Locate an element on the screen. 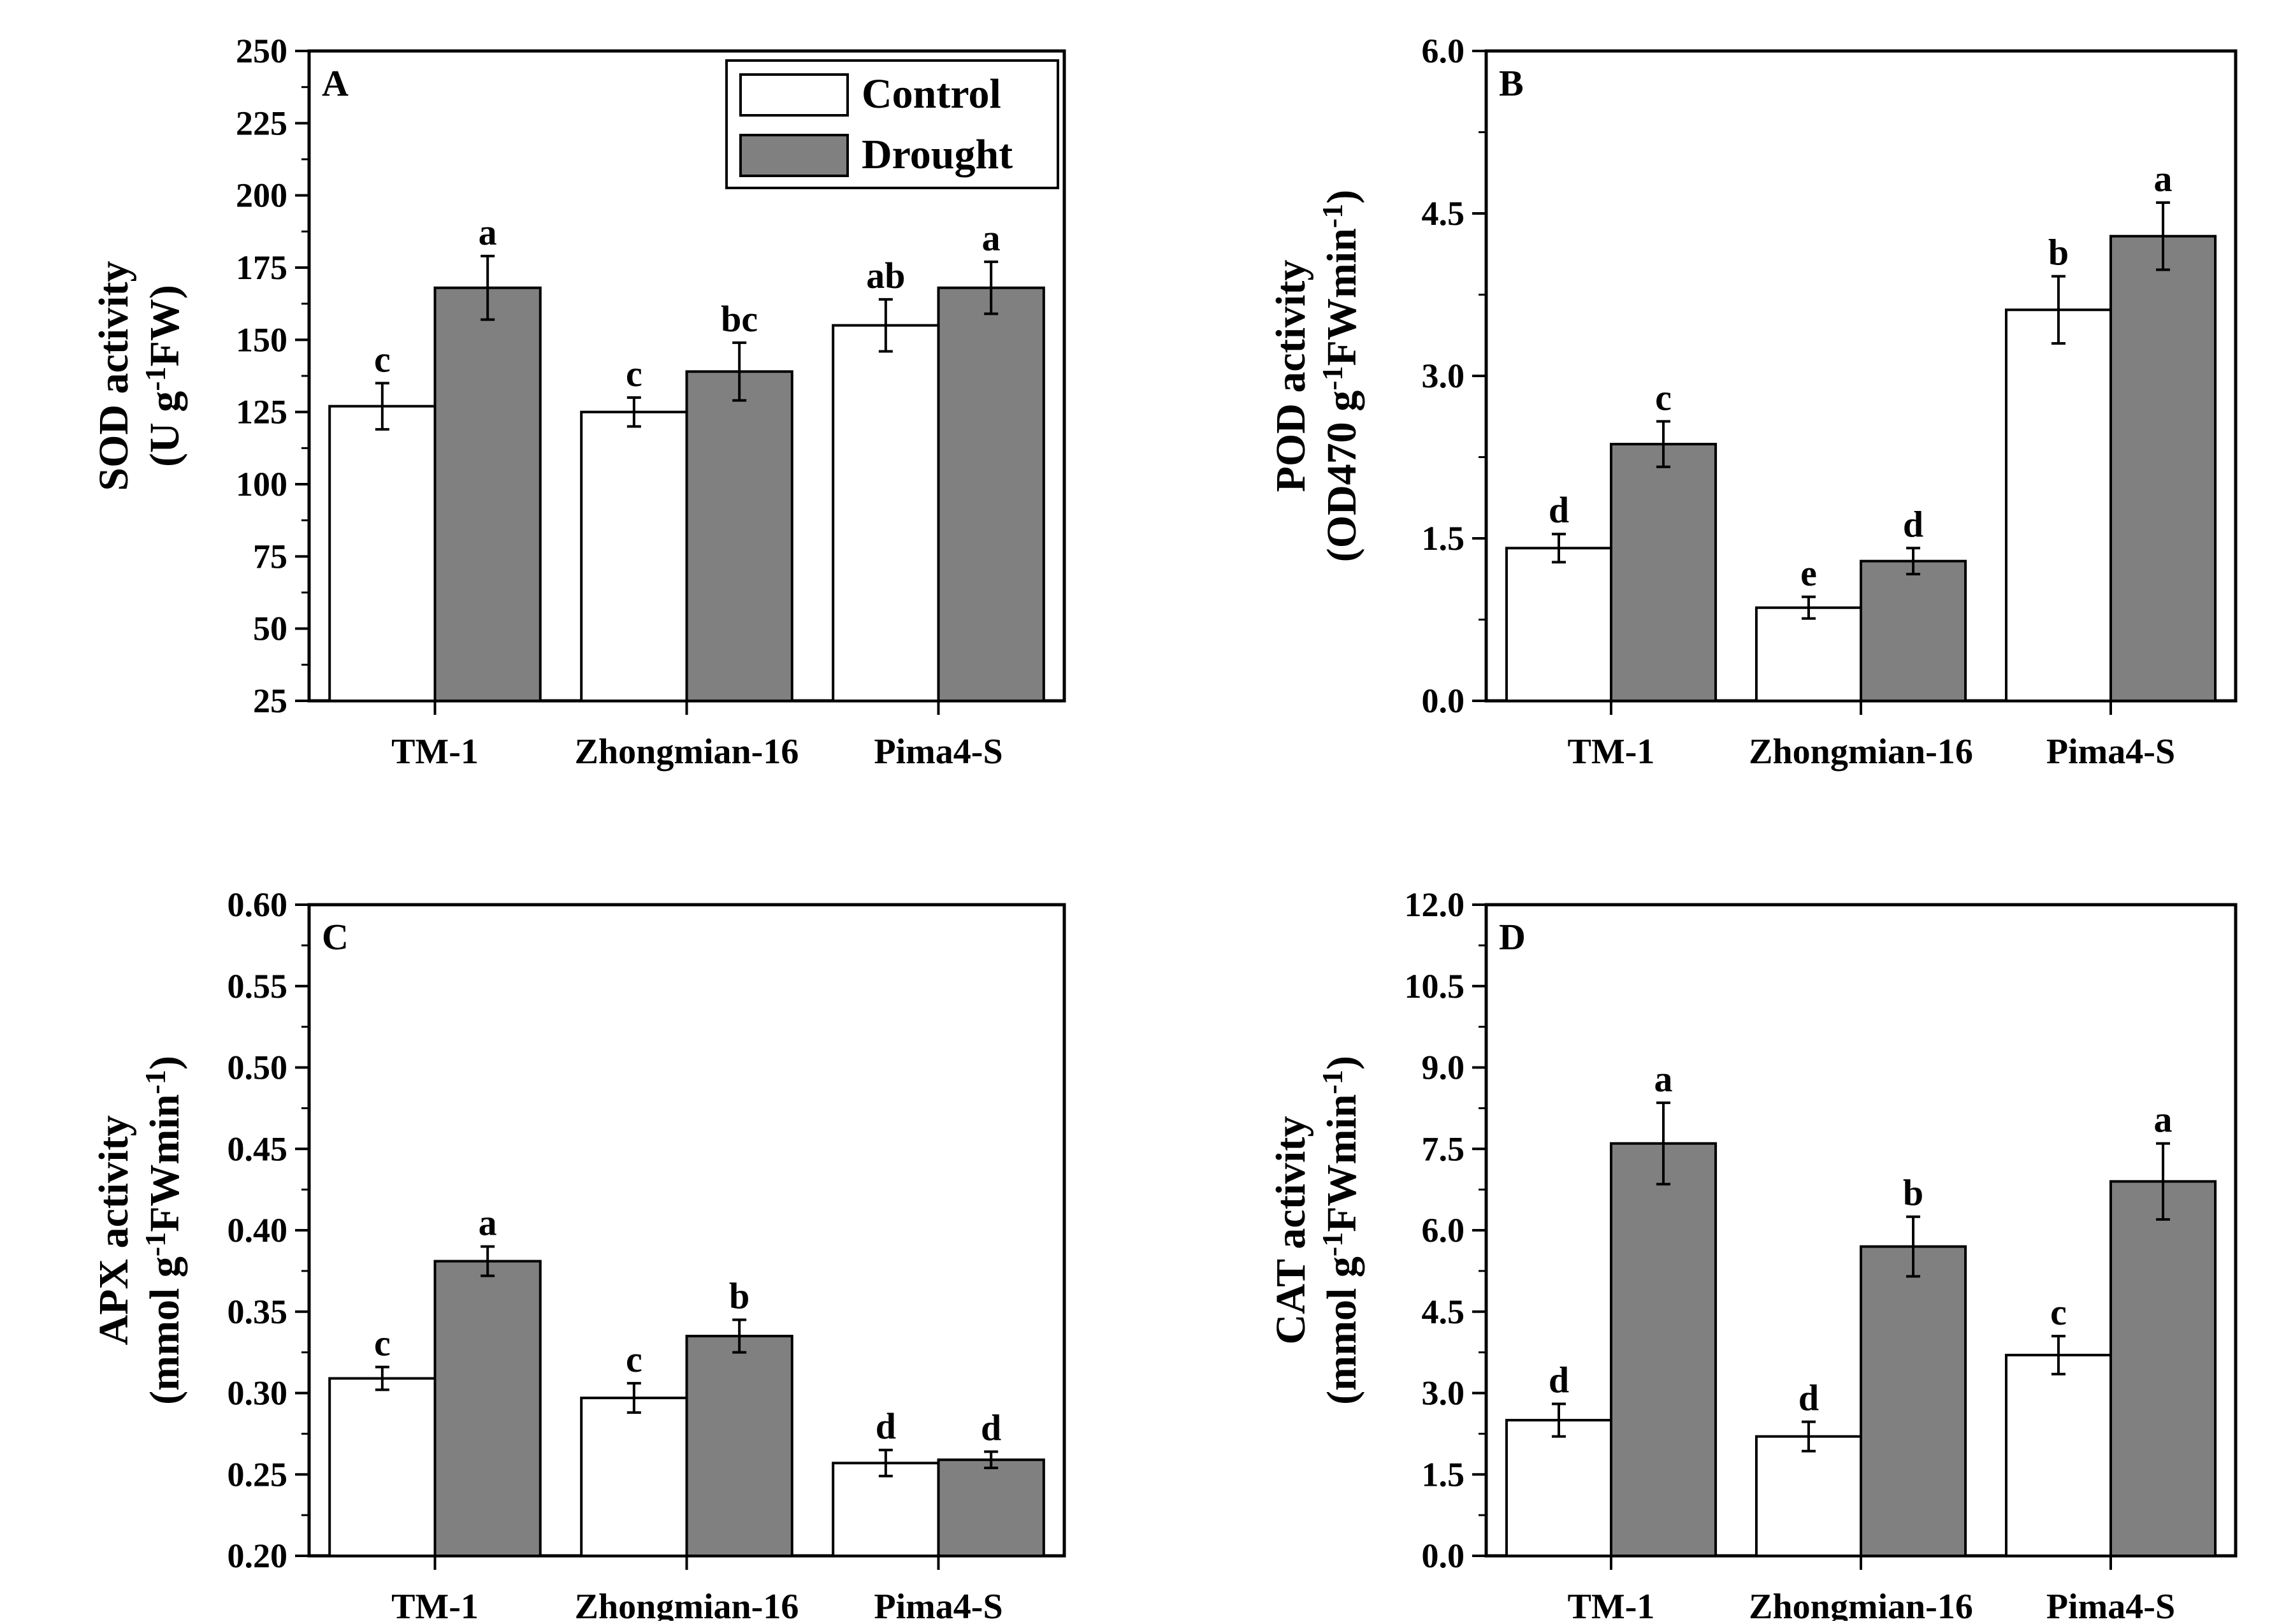  y-tick-label: 0.35 is located at coordinates (258, 1312).